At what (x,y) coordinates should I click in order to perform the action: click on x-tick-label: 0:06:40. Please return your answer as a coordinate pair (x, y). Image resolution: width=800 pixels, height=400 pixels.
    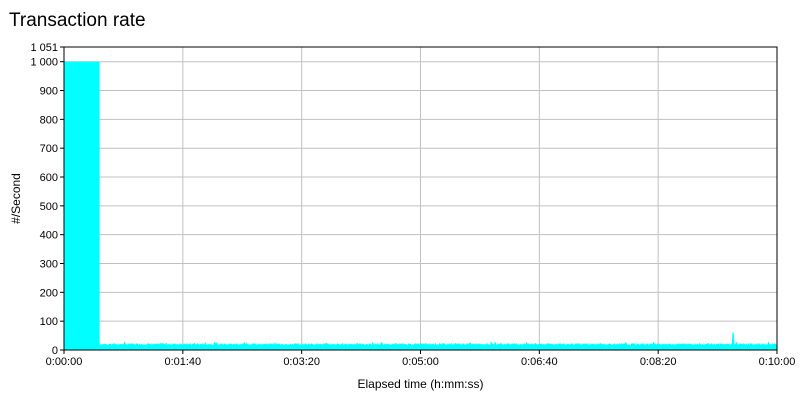
    Looking at the image, I should click on (539, 362).